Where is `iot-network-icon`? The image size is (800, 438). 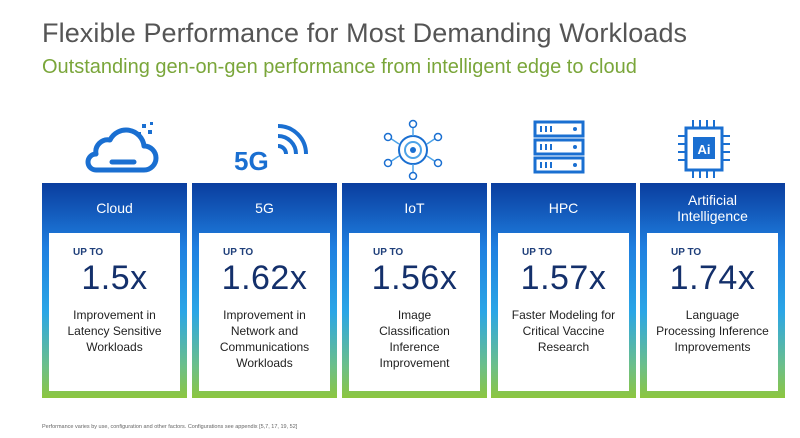 iot-network-icon is located at coordinates (413, 149).